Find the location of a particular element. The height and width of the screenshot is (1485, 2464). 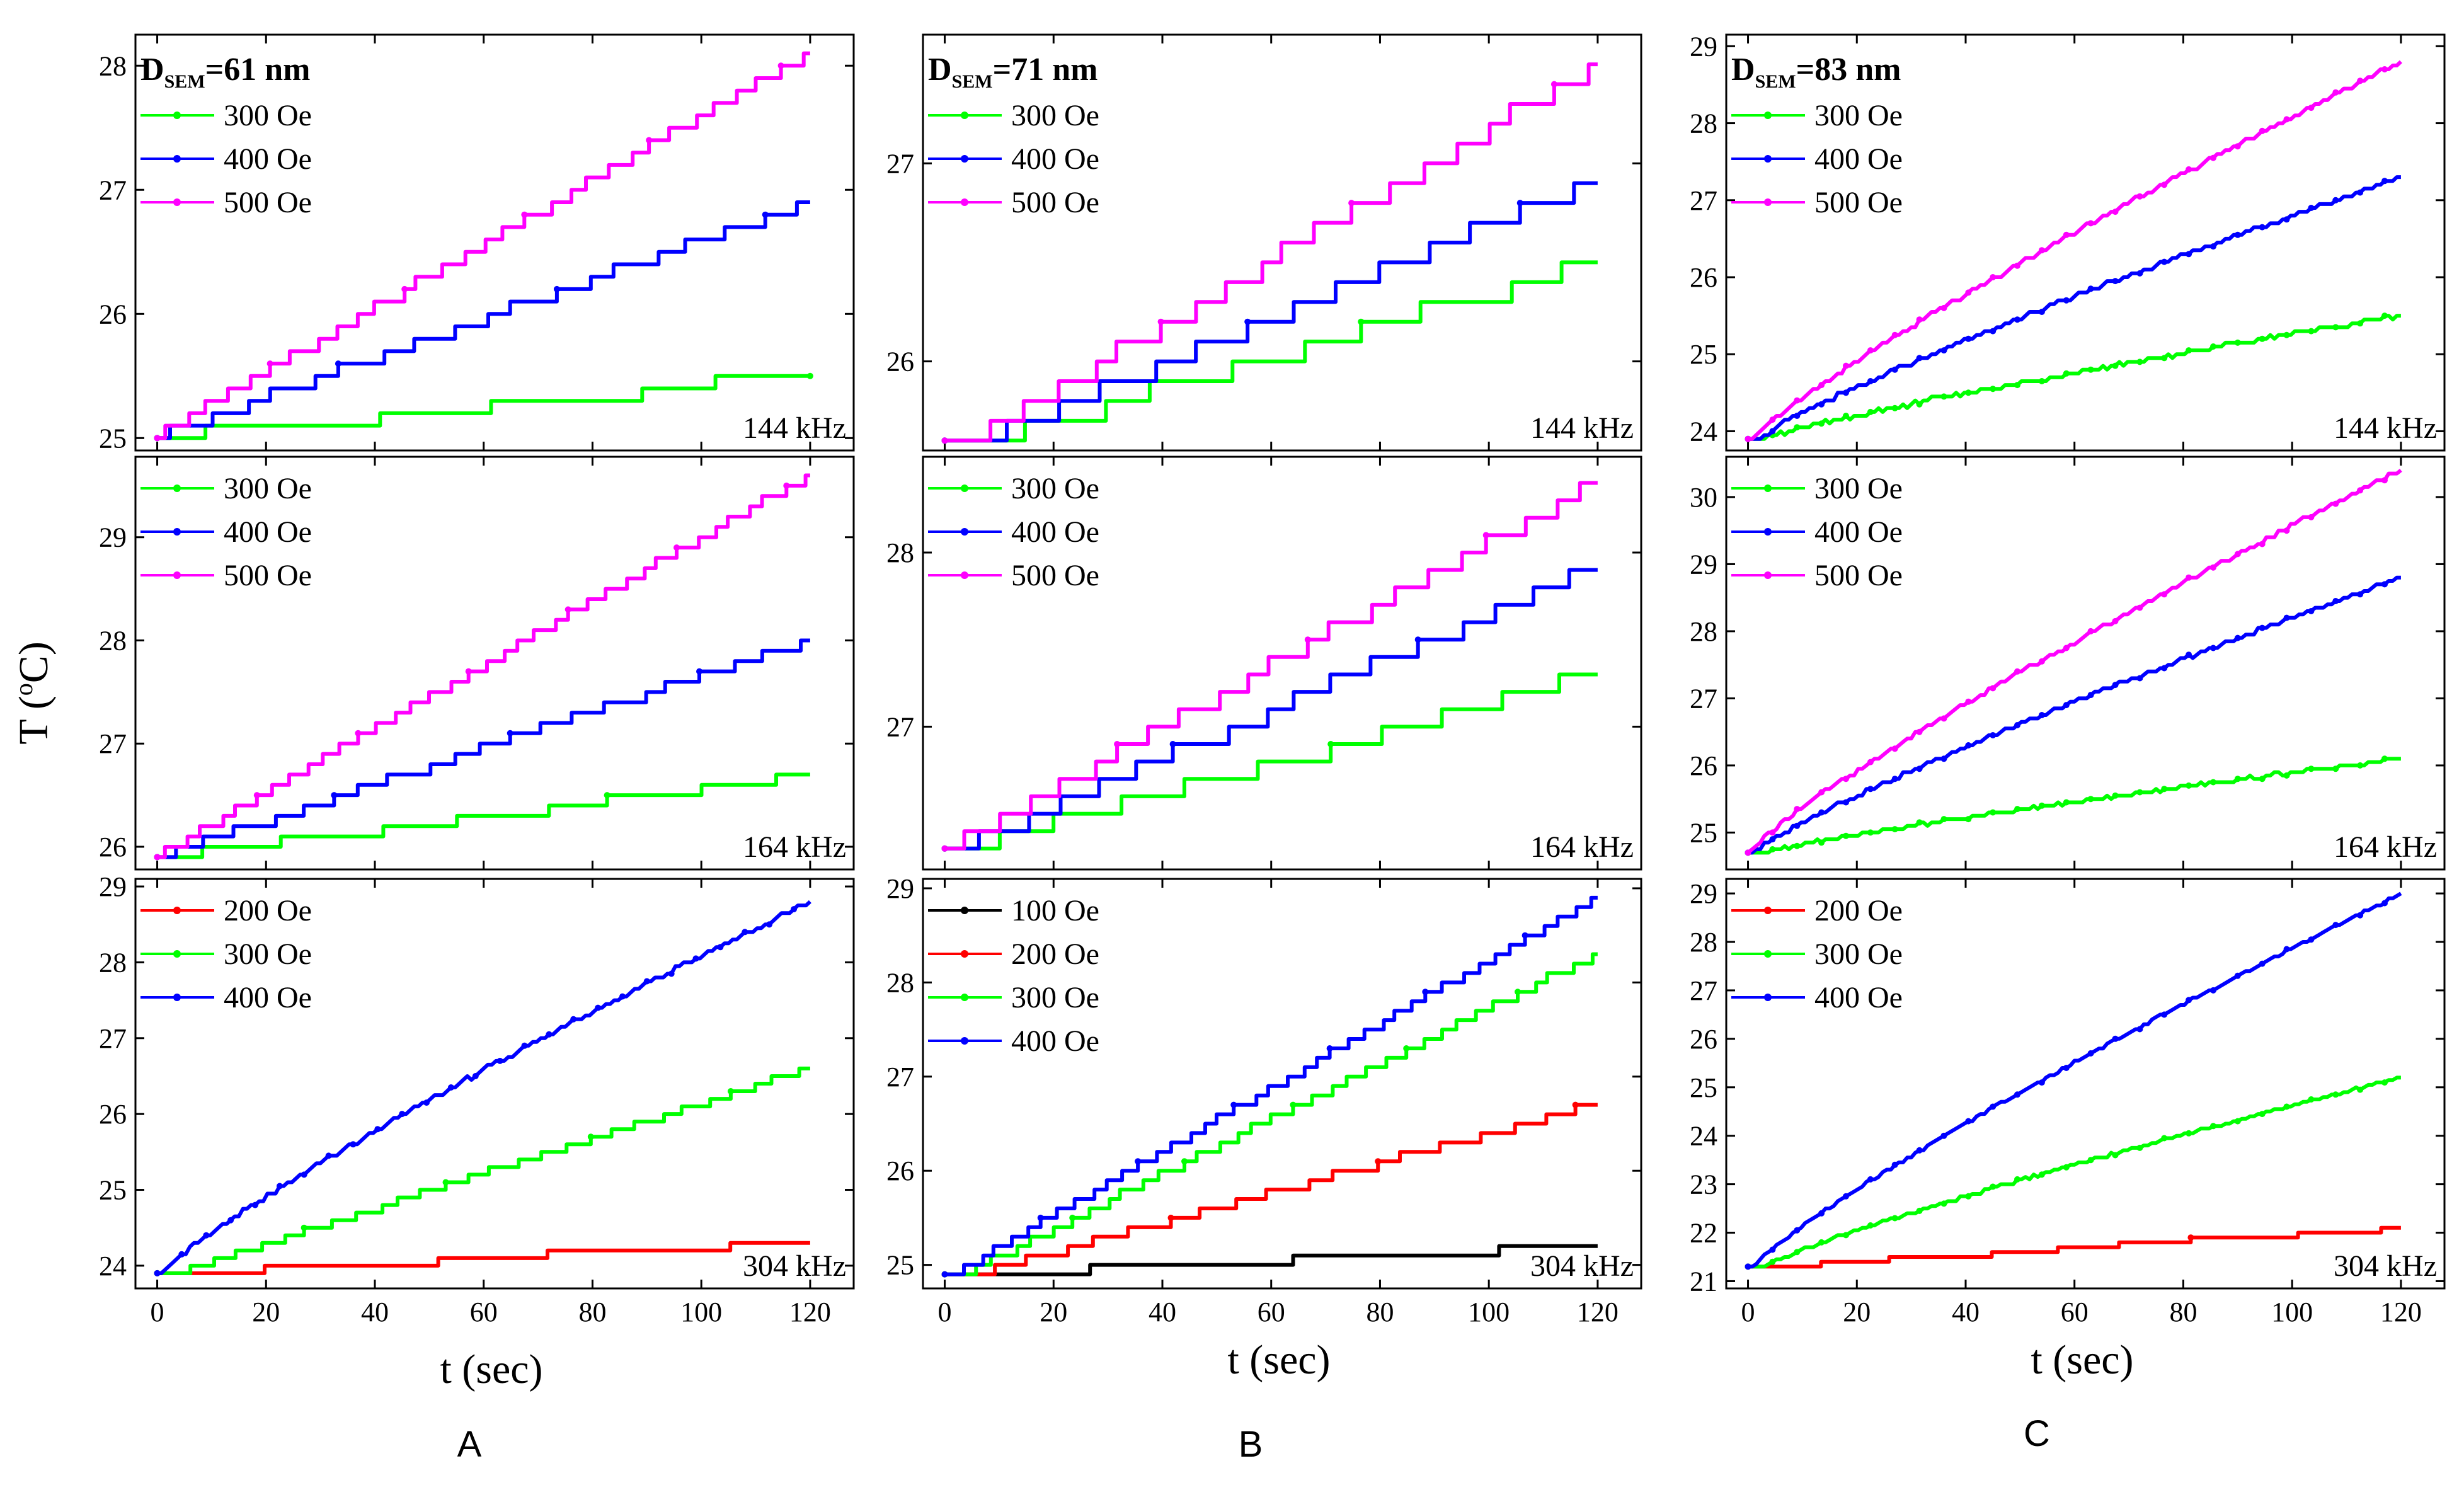

frequency-label: 304 kHz is located at coordinates (1582, 1266).